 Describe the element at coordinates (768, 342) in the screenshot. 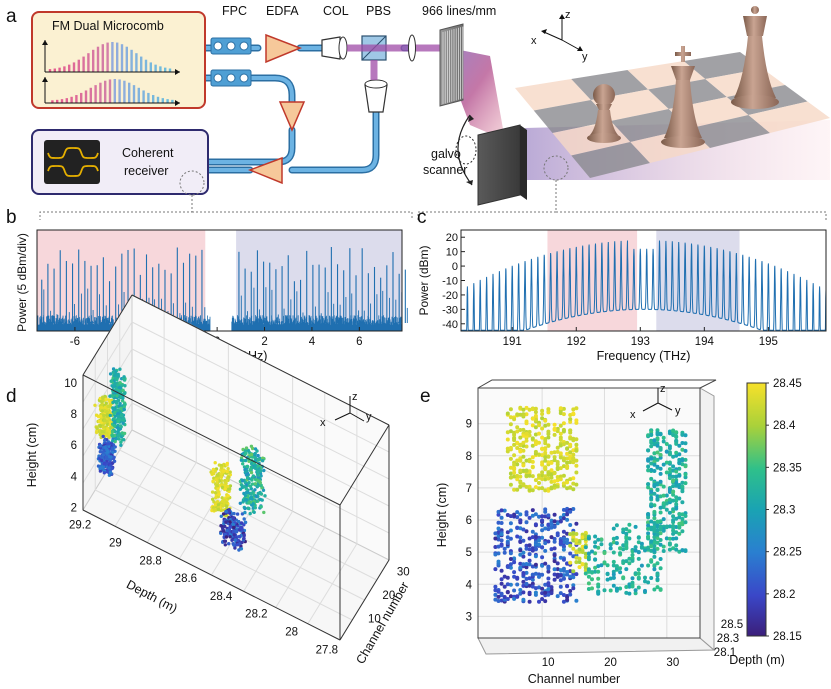

I see `x-tick-label: 195` at that location.